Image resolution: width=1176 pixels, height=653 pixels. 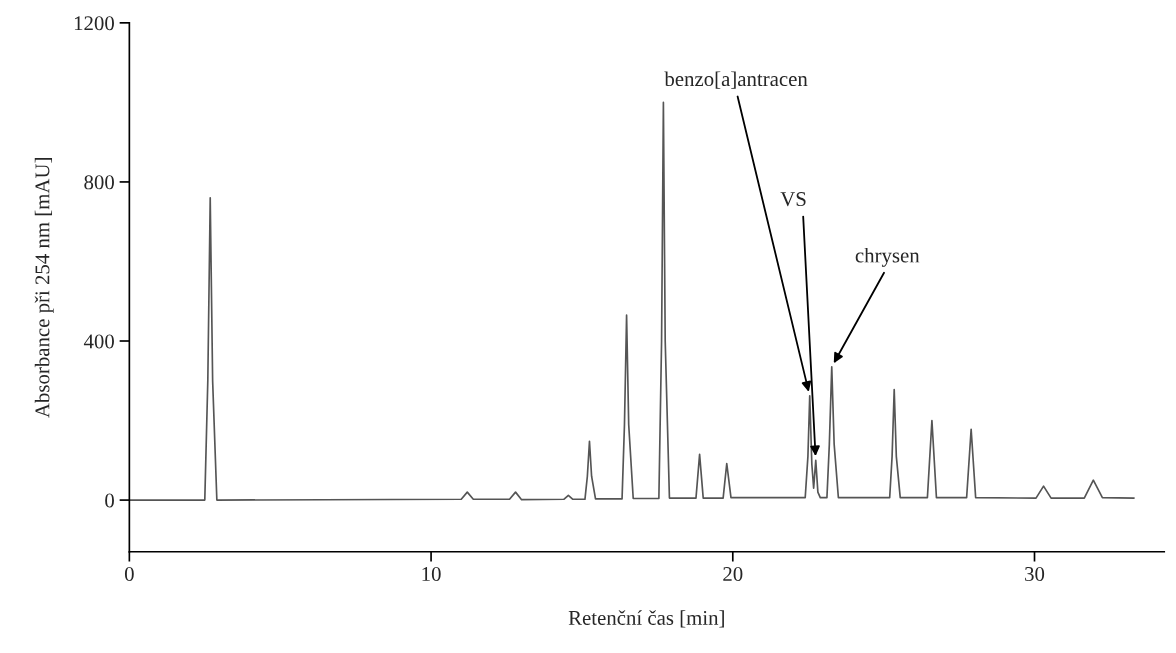 I want to click on y-axis-title: Absorbance při 254 nm [mAU], so click(x=44, y=288).